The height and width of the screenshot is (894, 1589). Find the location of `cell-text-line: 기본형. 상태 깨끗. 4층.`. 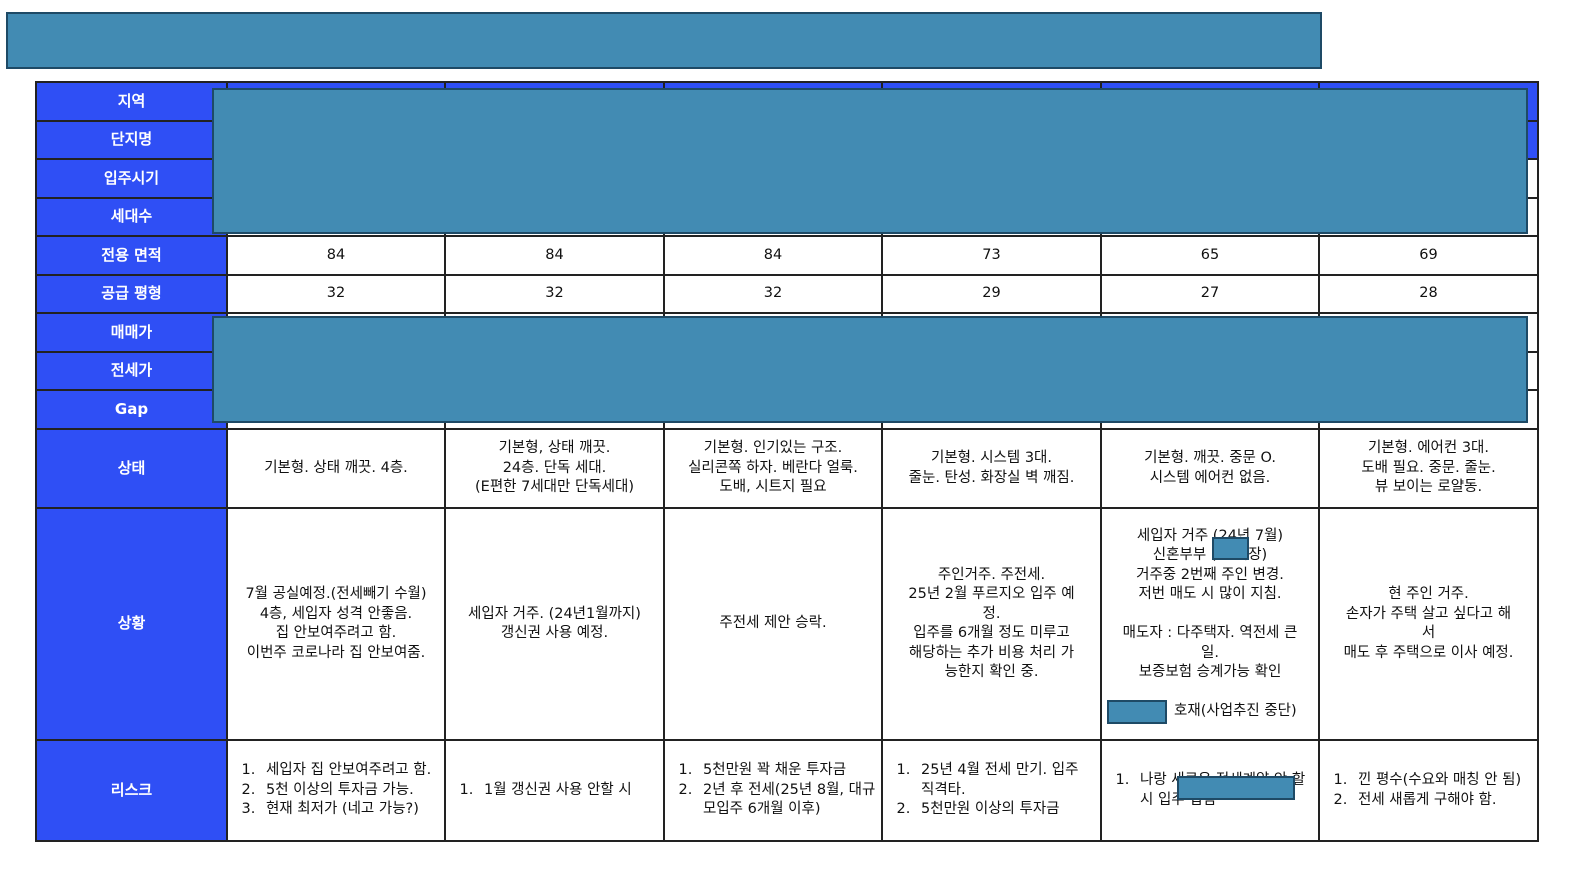

cell-text-line: 기본형. 상태 깨끗. 4층. is located at coordinates (336, 467).